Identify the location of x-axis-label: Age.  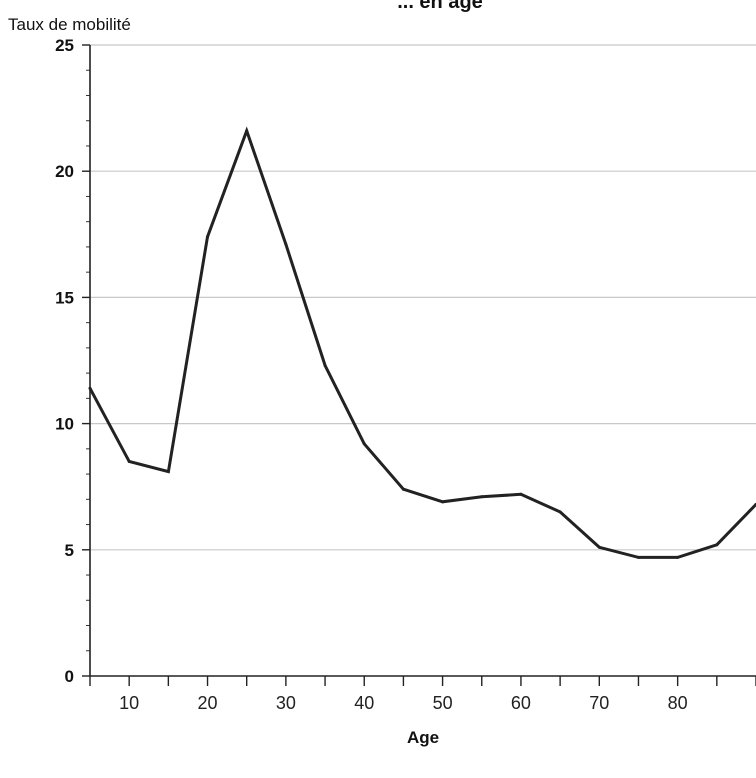
(423, 737).